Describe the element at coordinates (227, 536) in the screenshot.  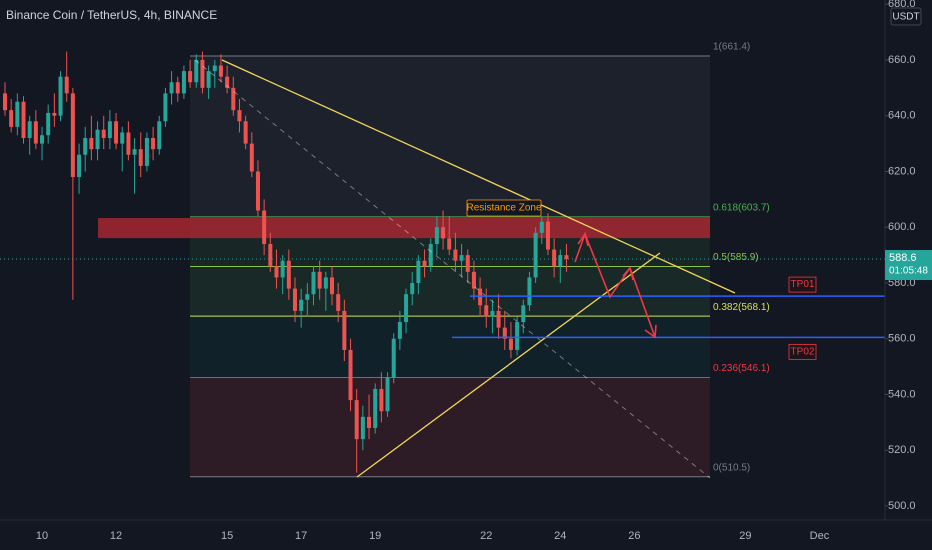
I see `x-tick-label: 15` at that location.